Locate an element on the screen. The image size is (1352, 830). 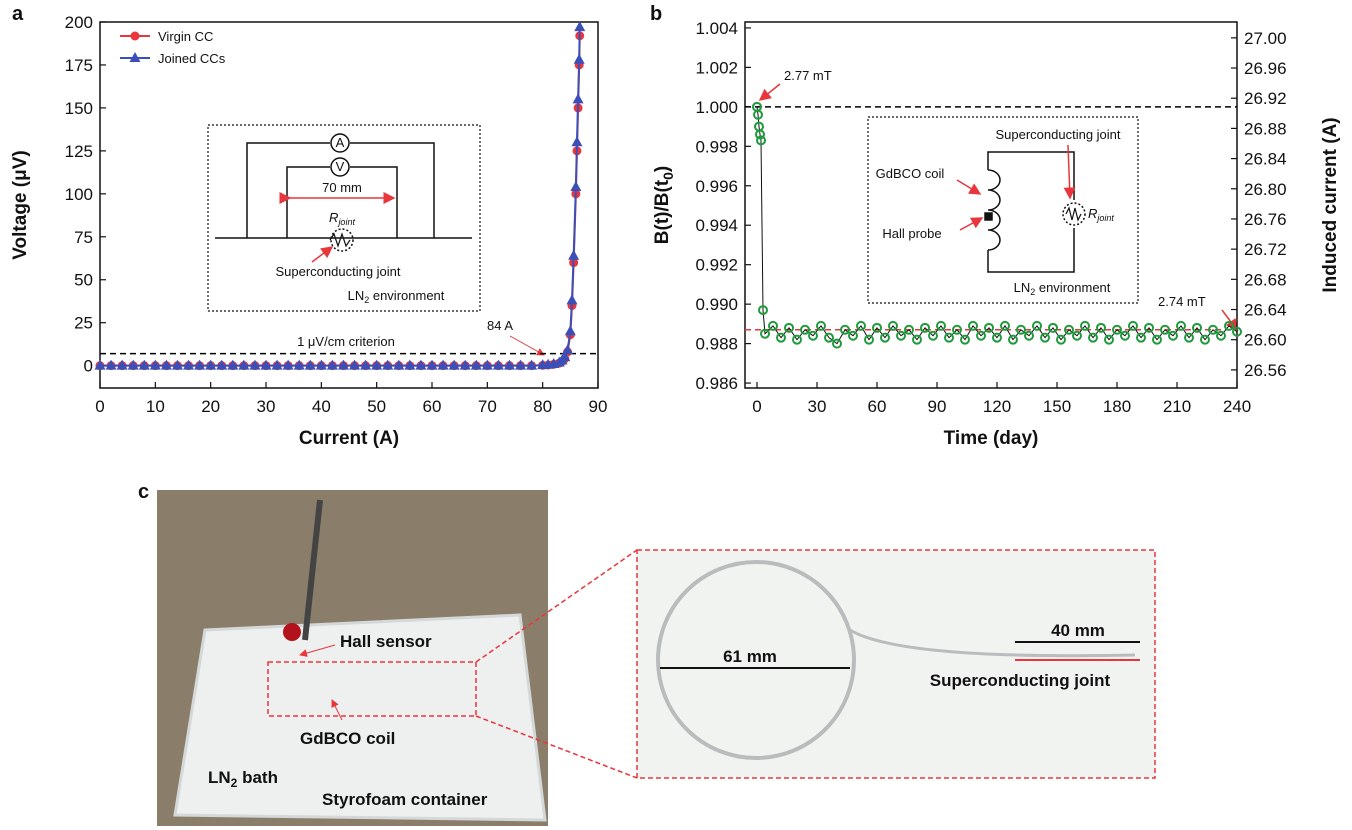
y-tick-label: 0.998 is located at coordinates (716, 146).